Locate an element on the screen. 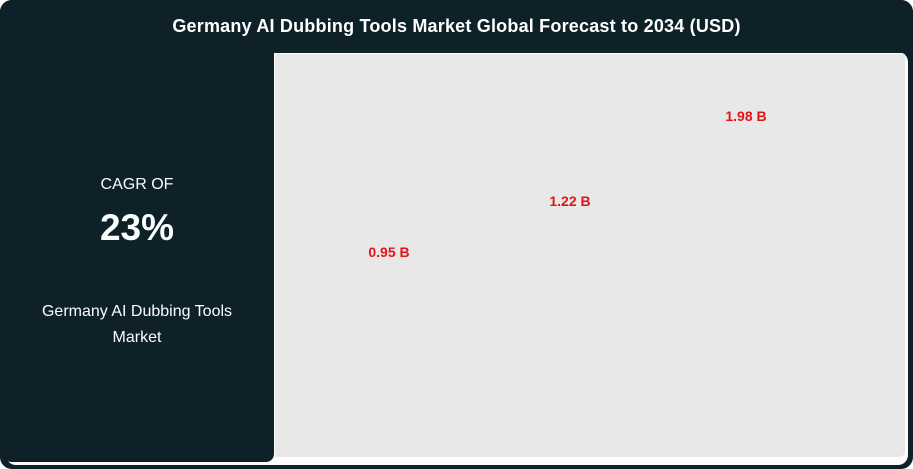  data-label-value-2: 1.22 B is located at coordinates (570, 201).